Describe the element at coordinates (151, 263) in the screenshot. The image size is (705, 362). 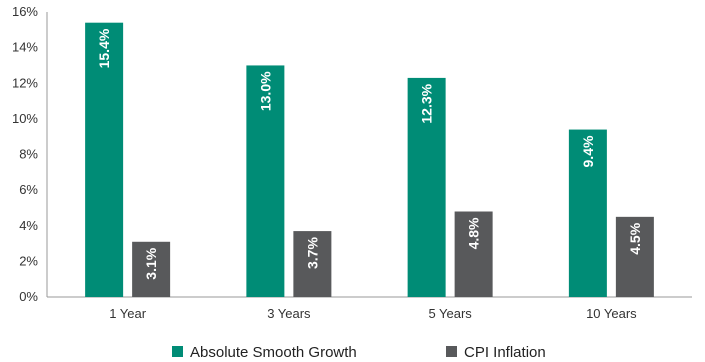
I see `bar-data-label: 3.1%` at that location.